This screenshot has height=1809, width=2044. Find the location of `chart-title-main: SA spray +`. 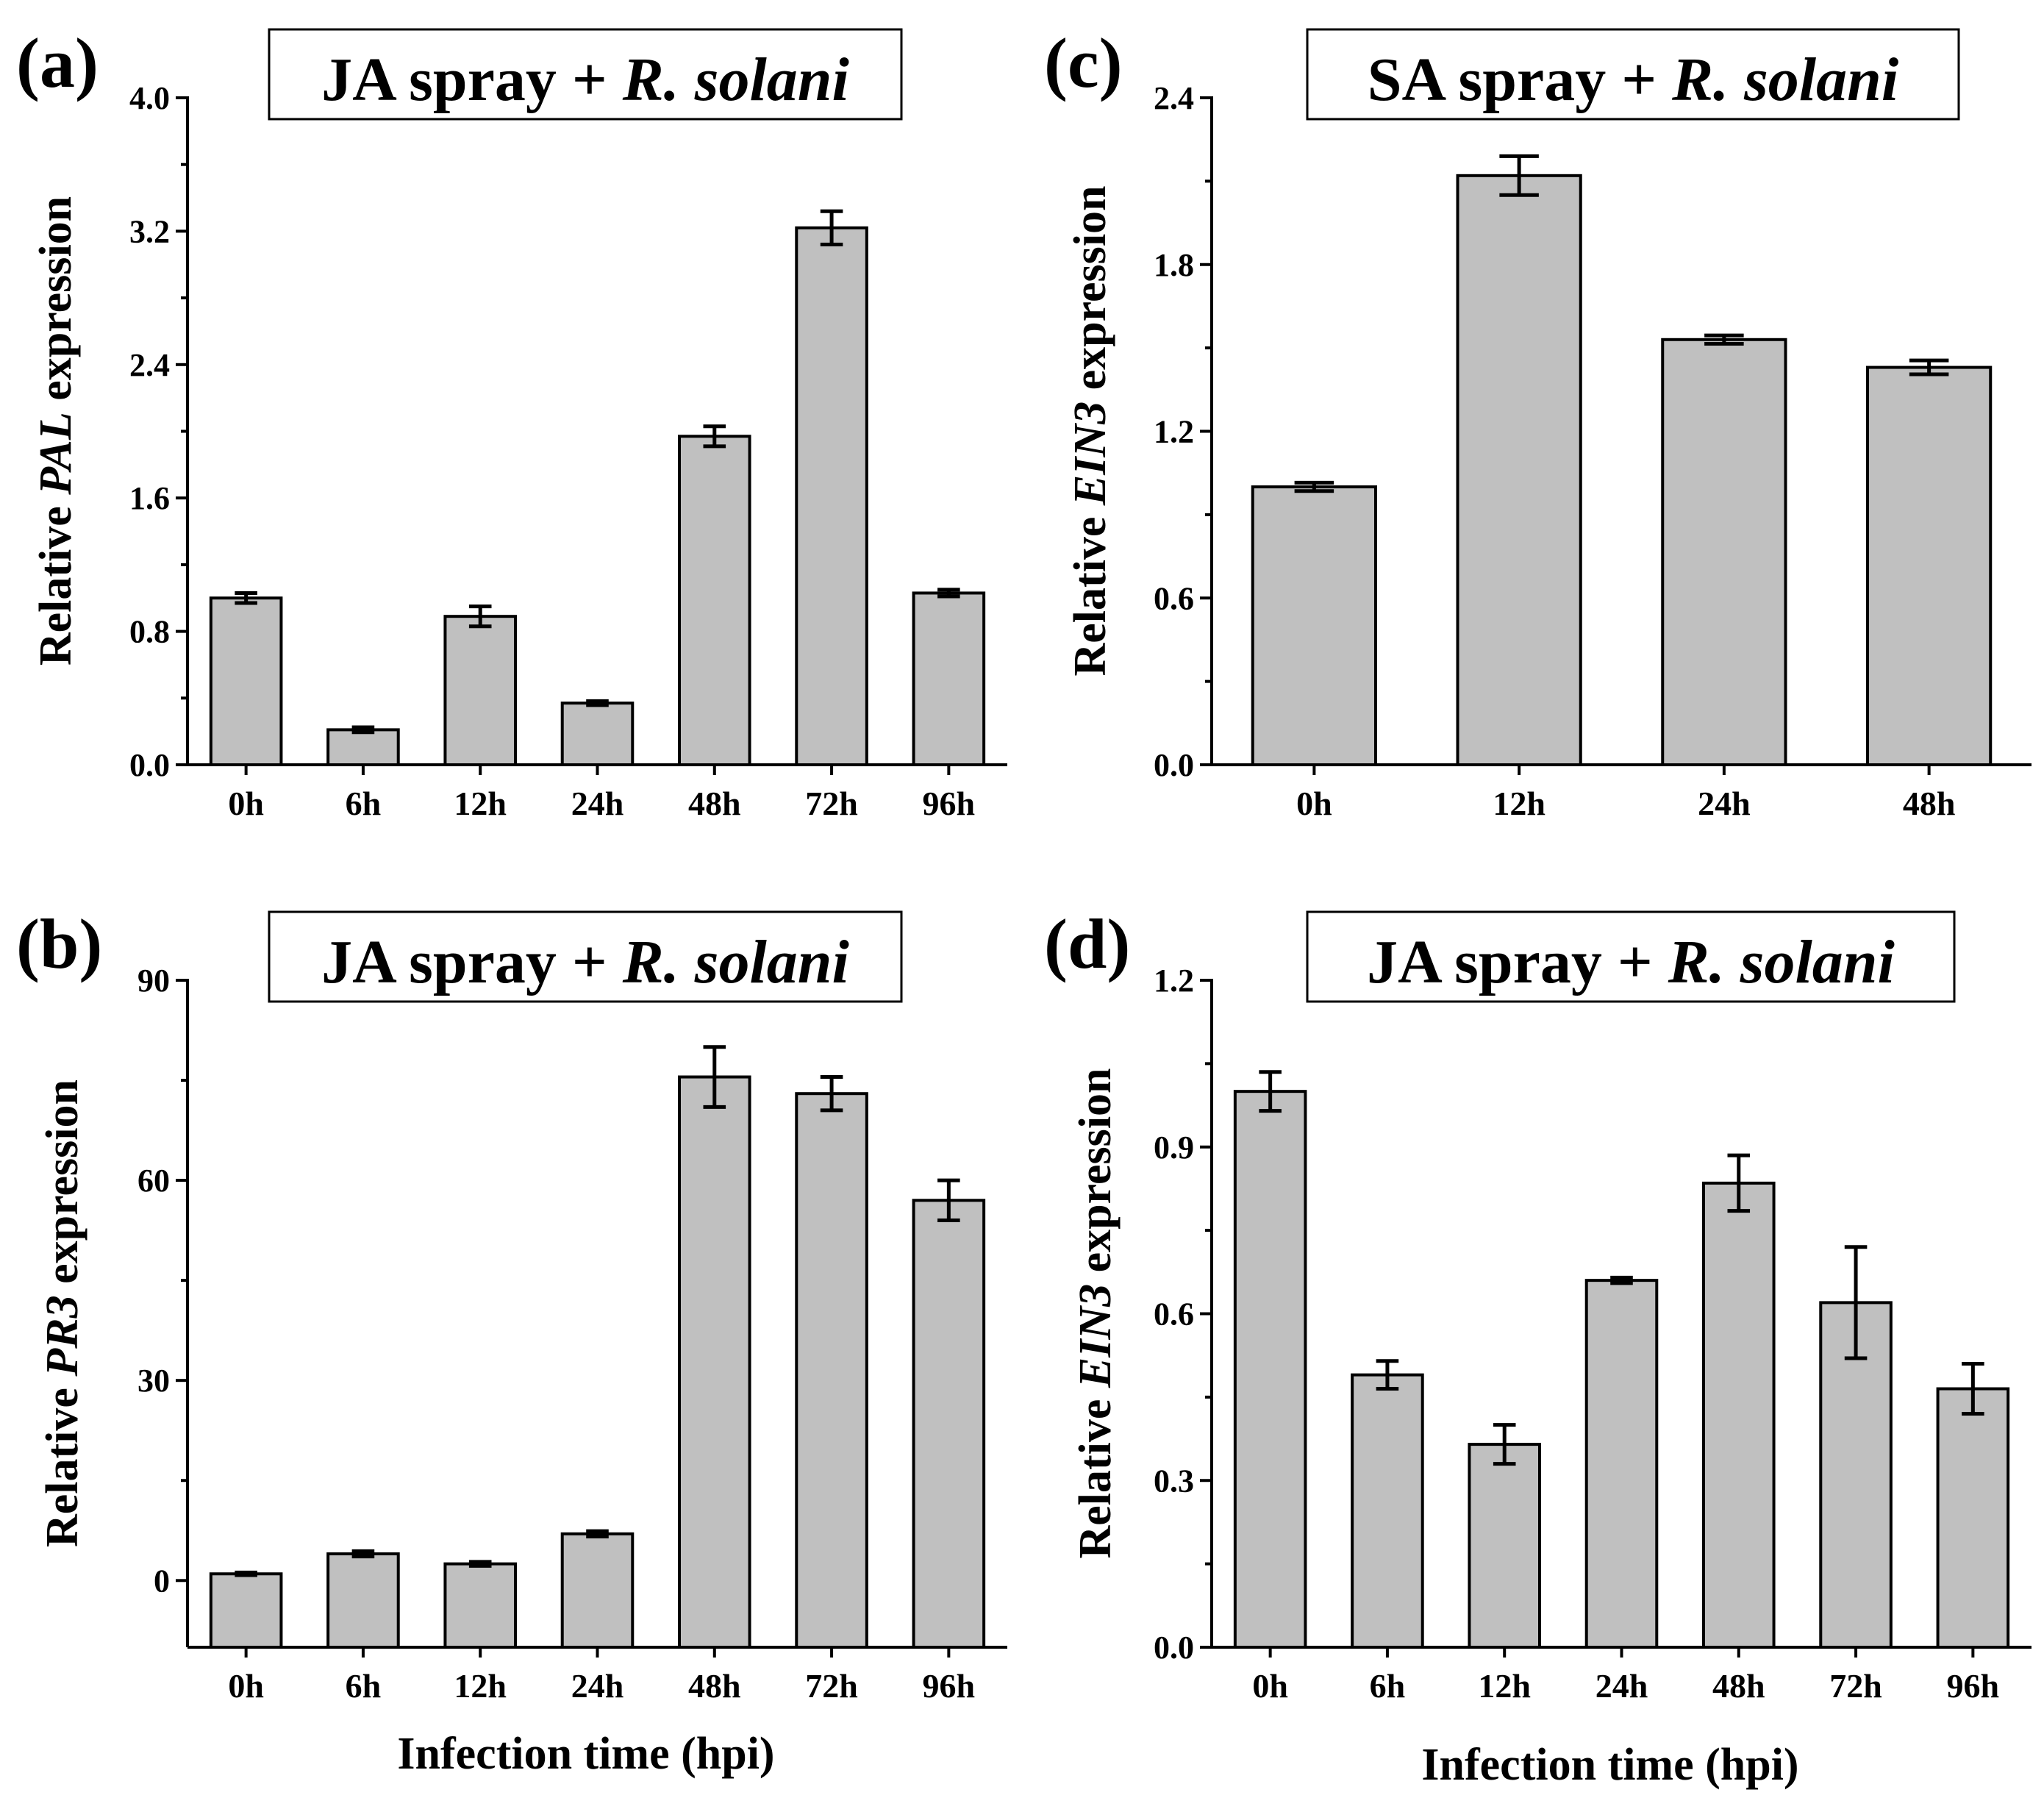

chart-title-main: SA spray + is located at coordinates (1520, 80).